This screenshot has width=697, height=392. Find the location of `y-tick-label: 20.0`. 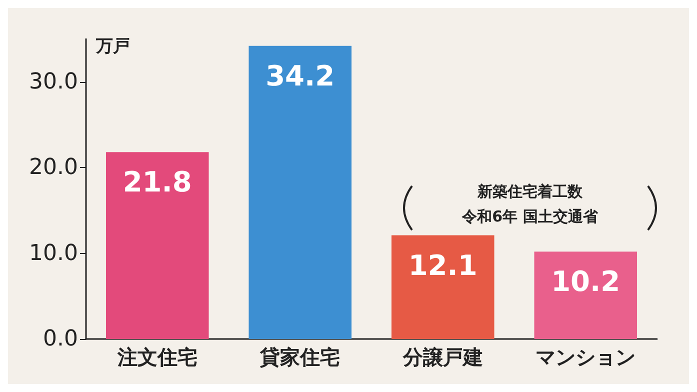

y-tick-label: 20.0 is located at coordinates (53, 167).